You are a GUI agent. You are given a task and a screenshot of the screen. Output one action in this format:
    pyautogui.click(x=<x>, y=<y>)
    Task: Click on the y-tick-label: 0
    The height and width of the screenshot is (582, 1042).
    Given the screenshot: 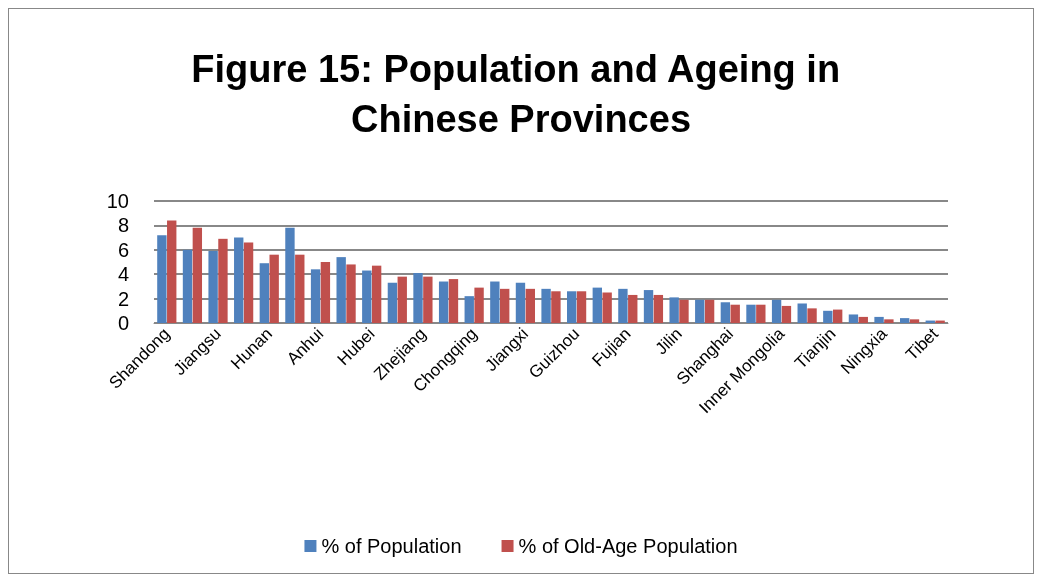 What is the action you would take?
    pyautogui.click(x=123, y=323)
    